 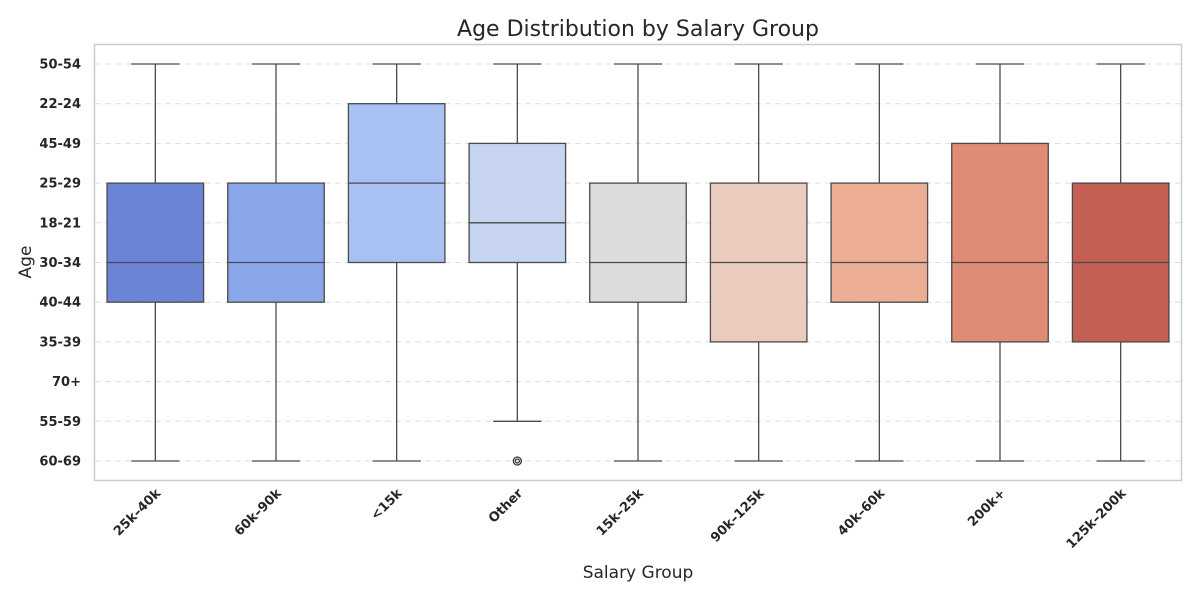 What do you see at coordinates (987, 508) in the screenshot?
I see `x-tick-label: 200k+` at bounding box center [987, 508].